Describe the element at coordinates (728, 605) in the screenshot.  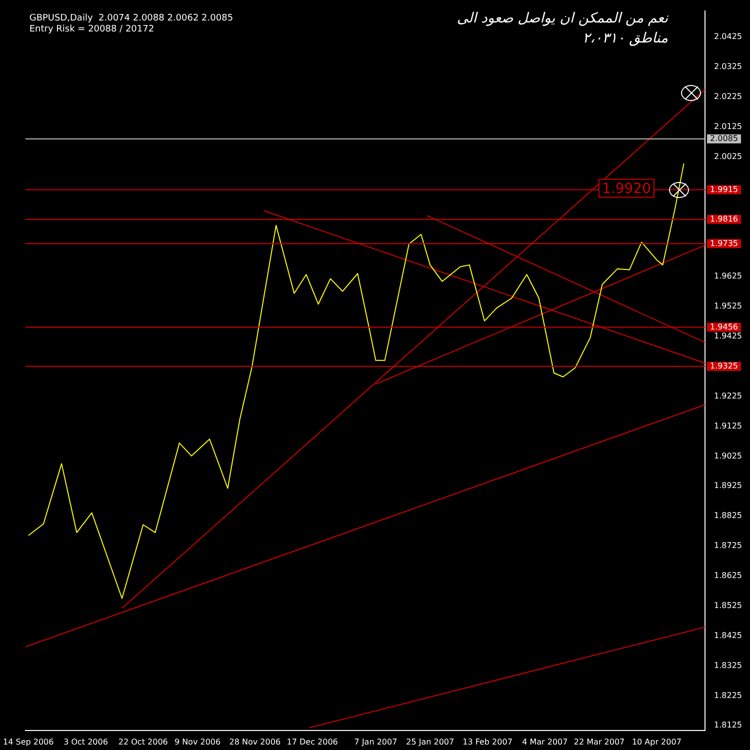
I see `y-tick-label: 1.8525` at that location.